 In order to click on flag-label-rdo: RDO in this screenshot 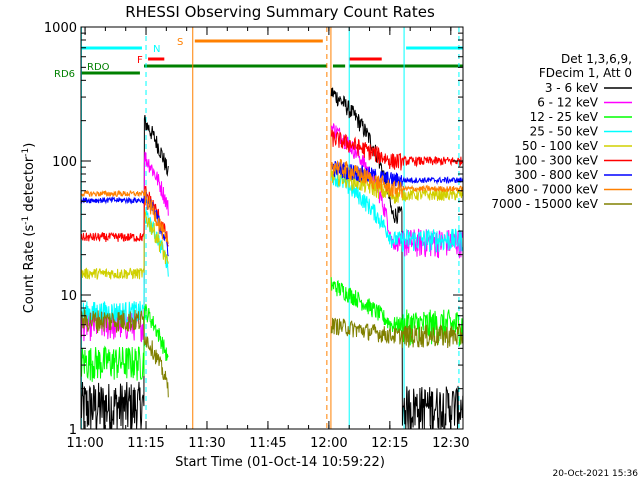, I will do `click(98, 67)`.